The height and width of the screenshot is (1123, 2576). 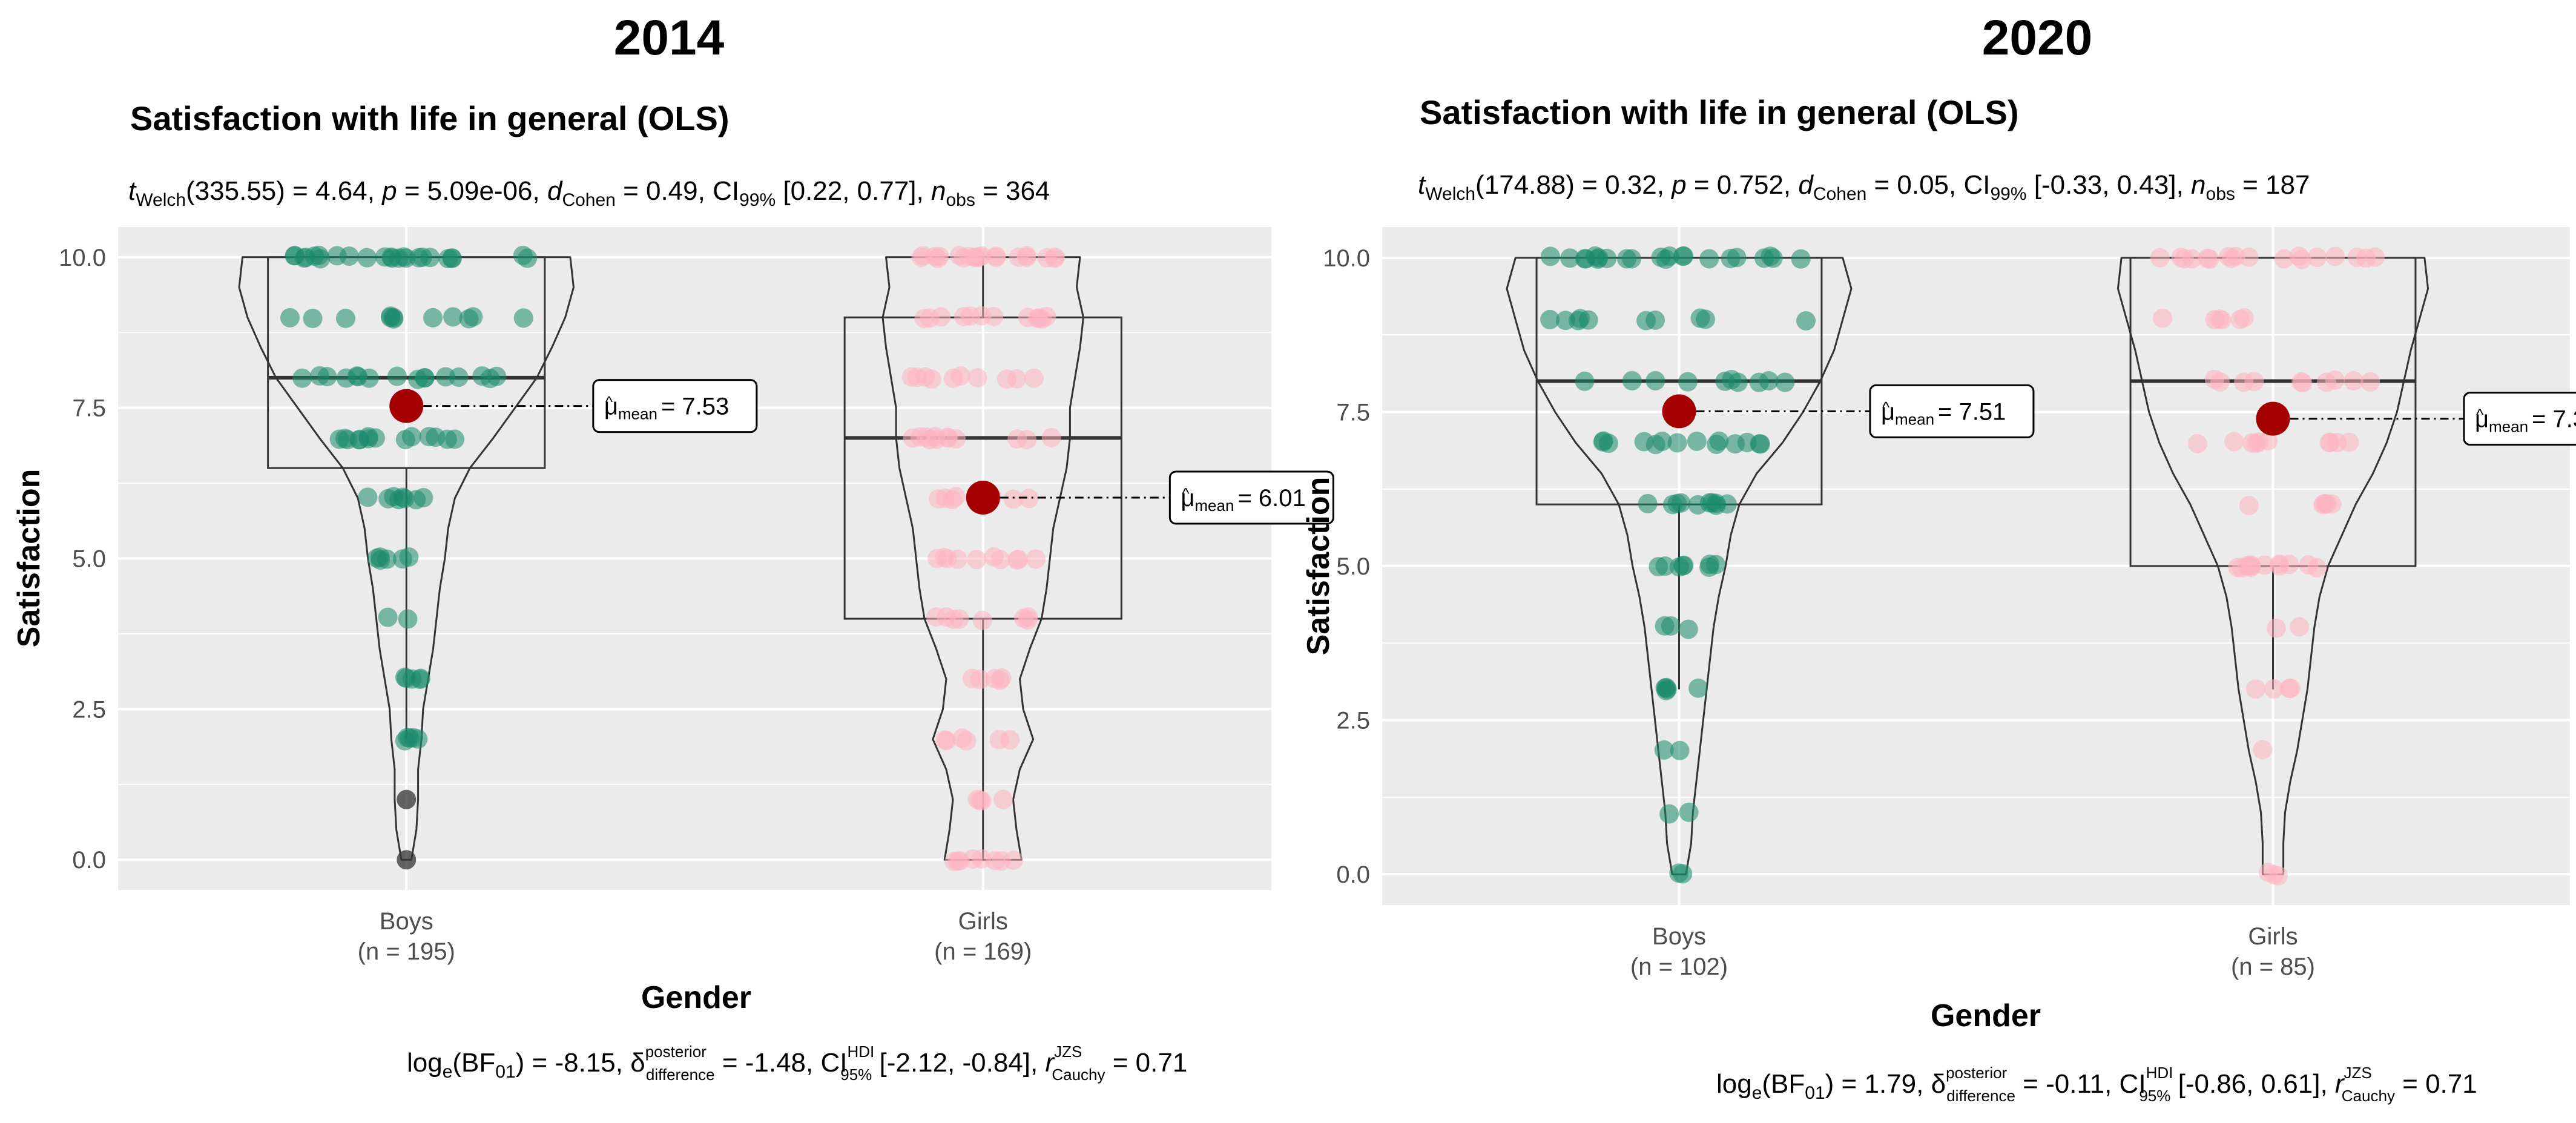 What do you see at coordinates (1012, 191) in the screenshot?
I see `stat-n-value: = 364` at bounding box center [1012, 191].